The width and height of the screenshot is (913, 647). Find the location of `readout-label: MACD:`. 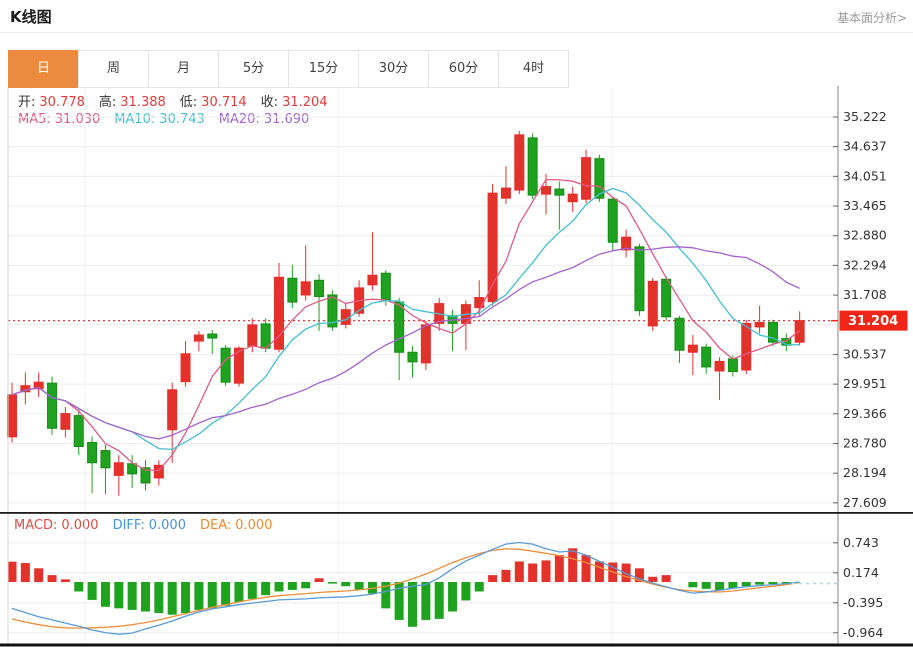

readout-label: MACD: is located at coordinates (36, 525).